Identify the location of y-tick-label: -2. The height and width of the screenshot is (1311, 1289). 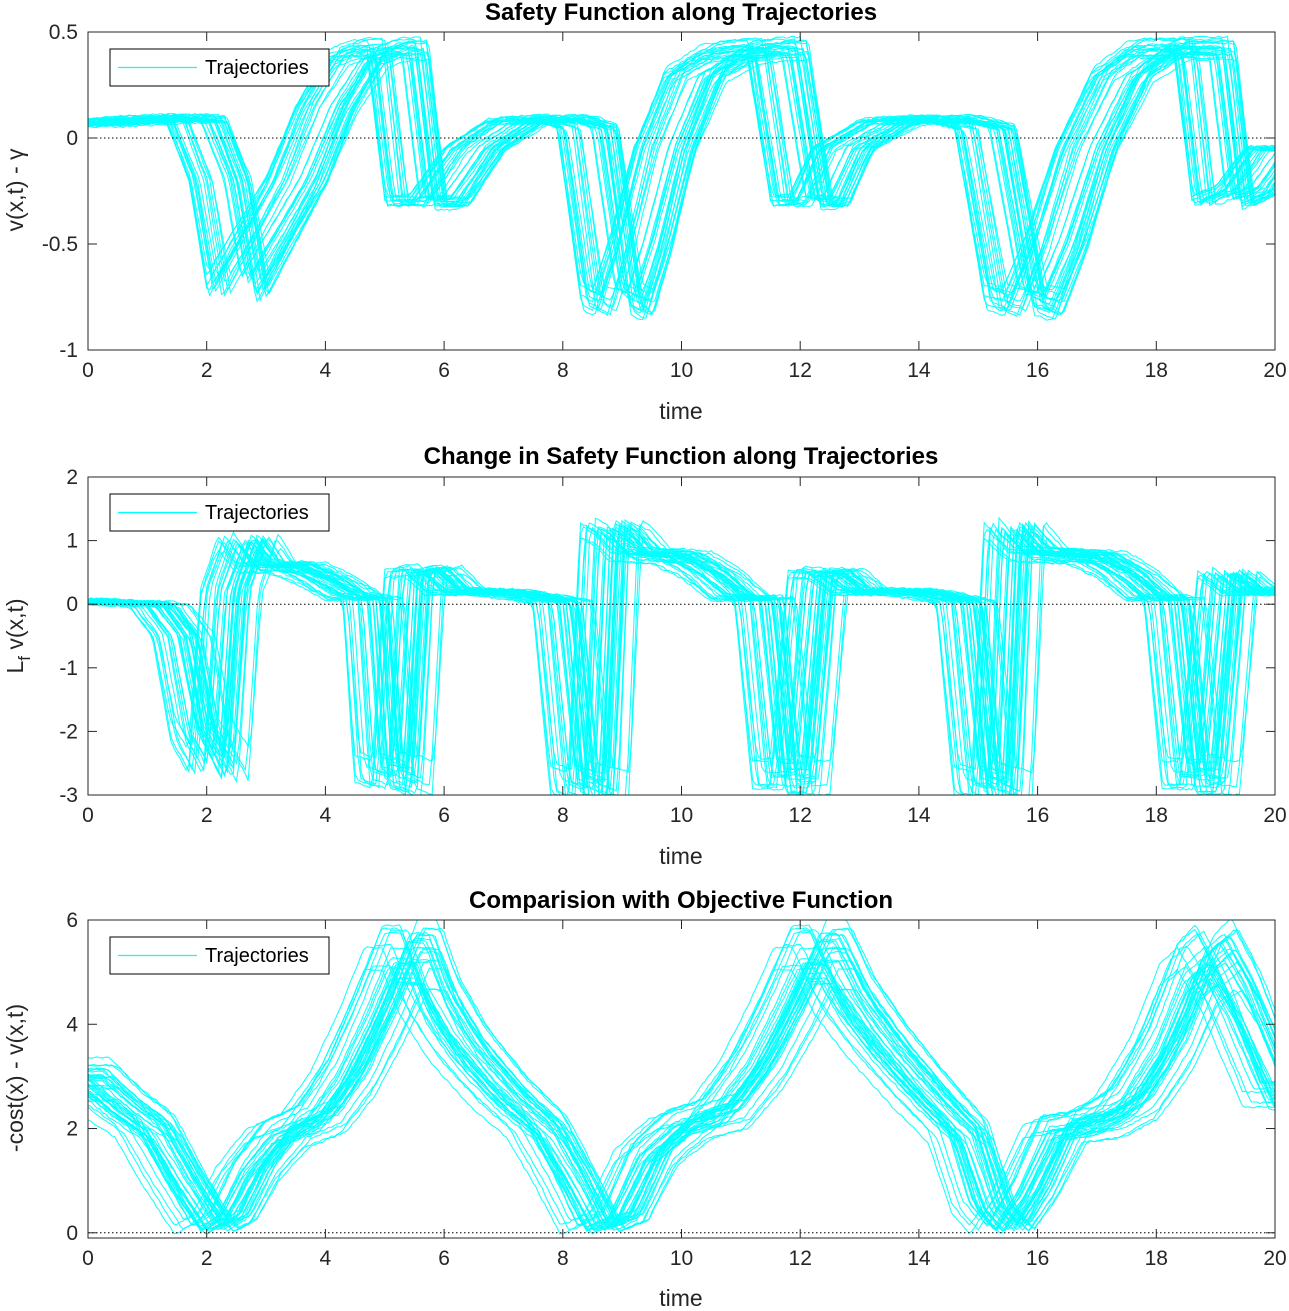
(68, 731).